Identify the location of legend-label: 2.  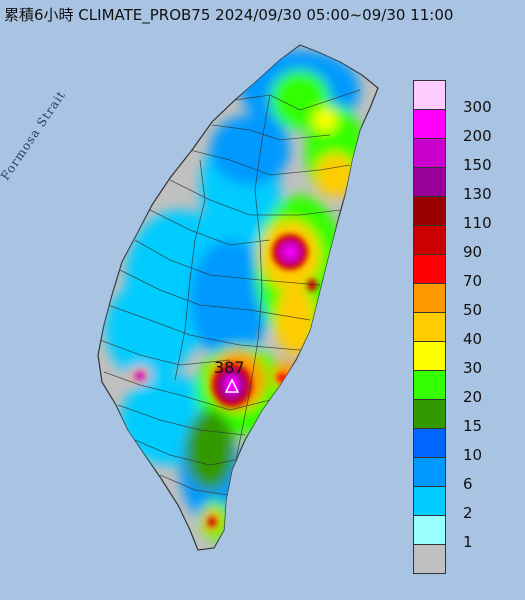
(468, 513).